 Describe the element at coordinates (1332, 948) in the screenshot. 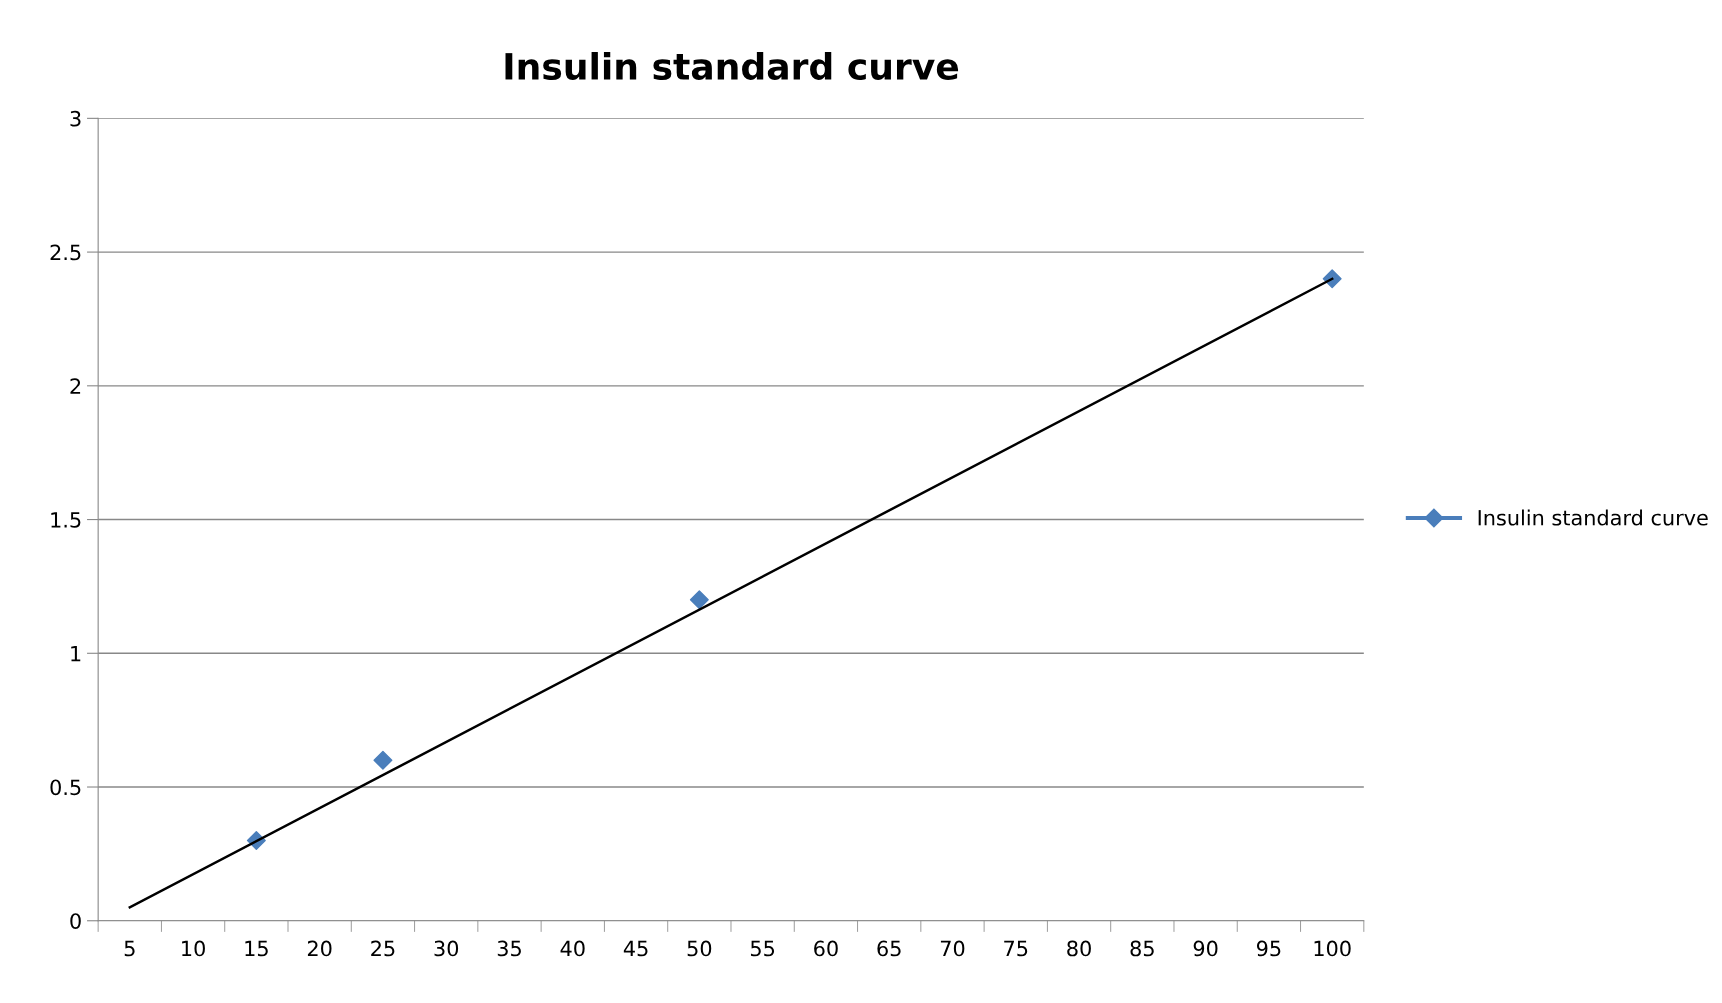

I see `x-tick-label: 100` at that location.